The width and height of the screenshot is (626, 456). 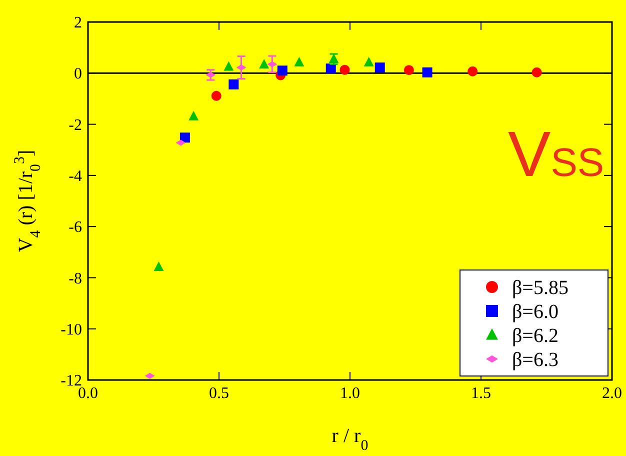 I want to click on y-tick-label: 2, so click(x=78, y=23).